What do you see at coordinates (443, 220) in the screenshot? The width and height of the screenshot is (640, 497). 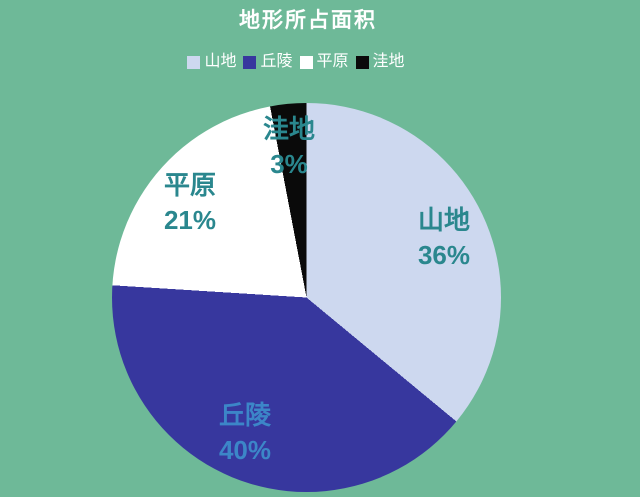 I see `slice-name: 山地` at bounding box center [443, 220].